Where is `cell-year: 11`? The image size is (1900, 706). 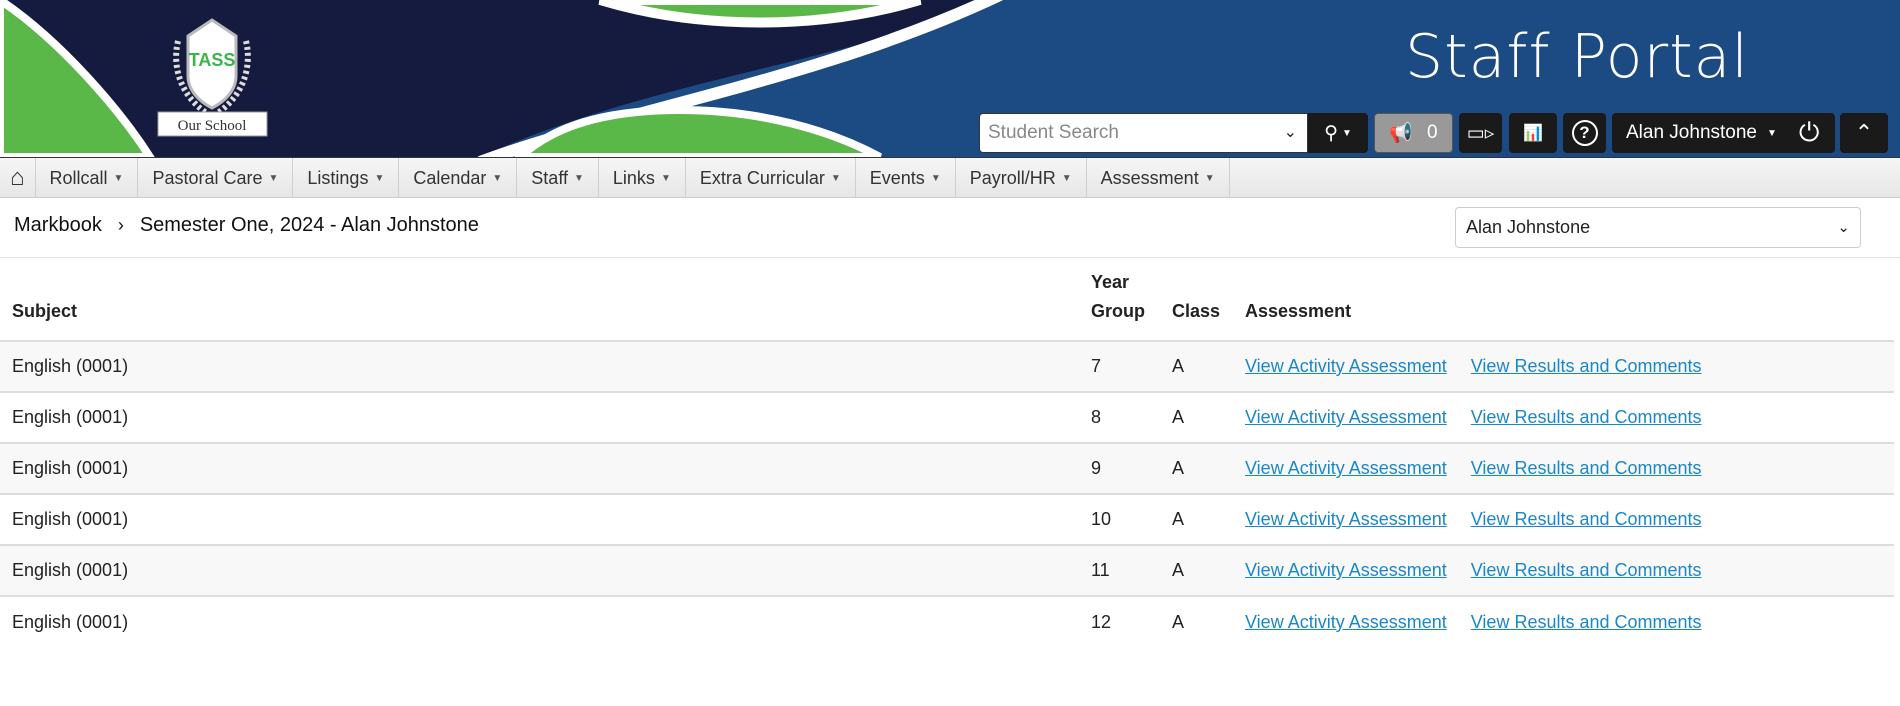
cell-year: 11 is located at coordinates (1119, 570).